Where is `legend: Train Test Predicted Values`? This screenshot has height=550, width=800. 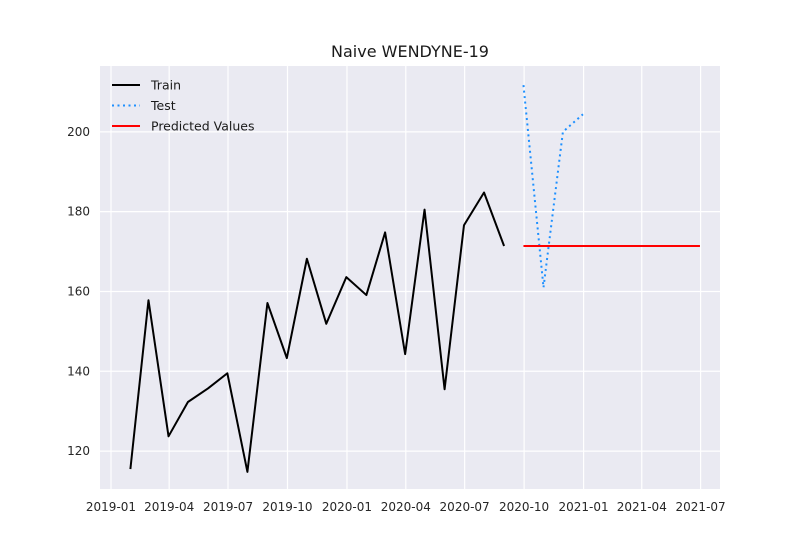 legend: Train Test Predicted Values is located at coordinates (183, 106).